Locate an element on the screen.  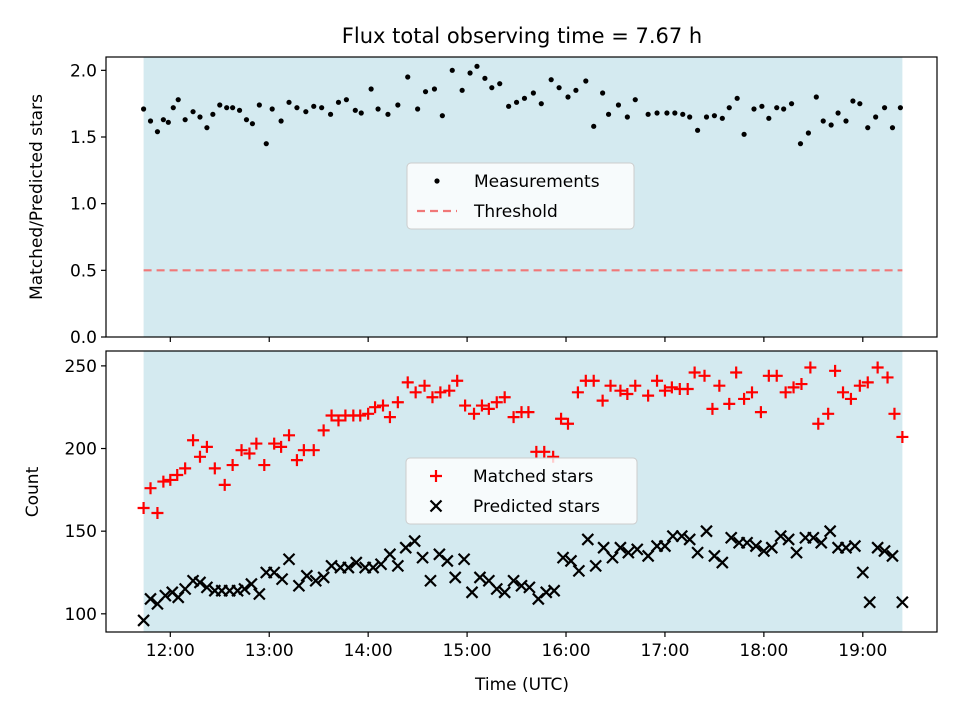
x-tick-label: 19:00 is located at coordinates (862, 651).